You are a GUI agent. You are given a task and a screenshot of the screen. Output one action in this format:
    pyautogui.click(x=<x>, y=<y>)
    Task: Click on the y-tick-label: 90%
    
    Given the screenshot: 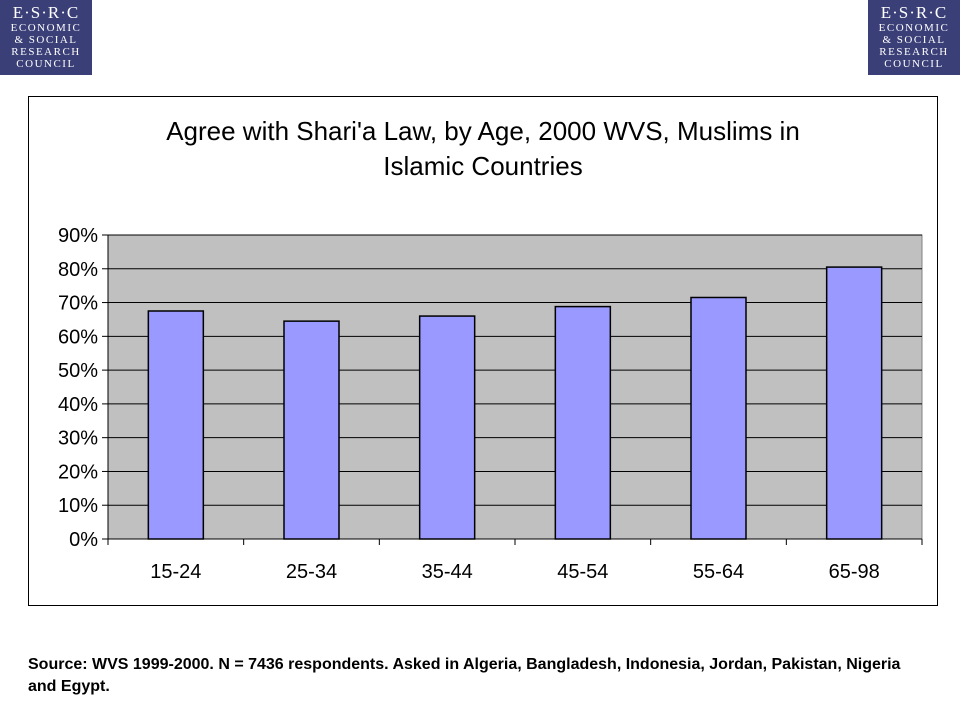 What is the action you would take?
    pyautogui.click(x=78, y=236)
    